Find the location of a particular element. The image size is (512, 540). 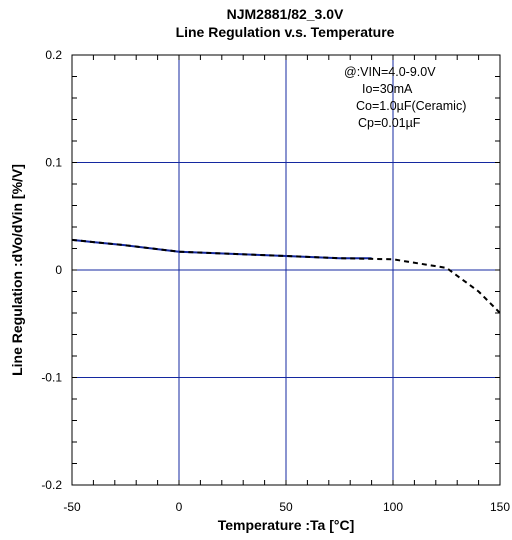

y-tick-label: -0.2 is located at coordinates (51, 485).